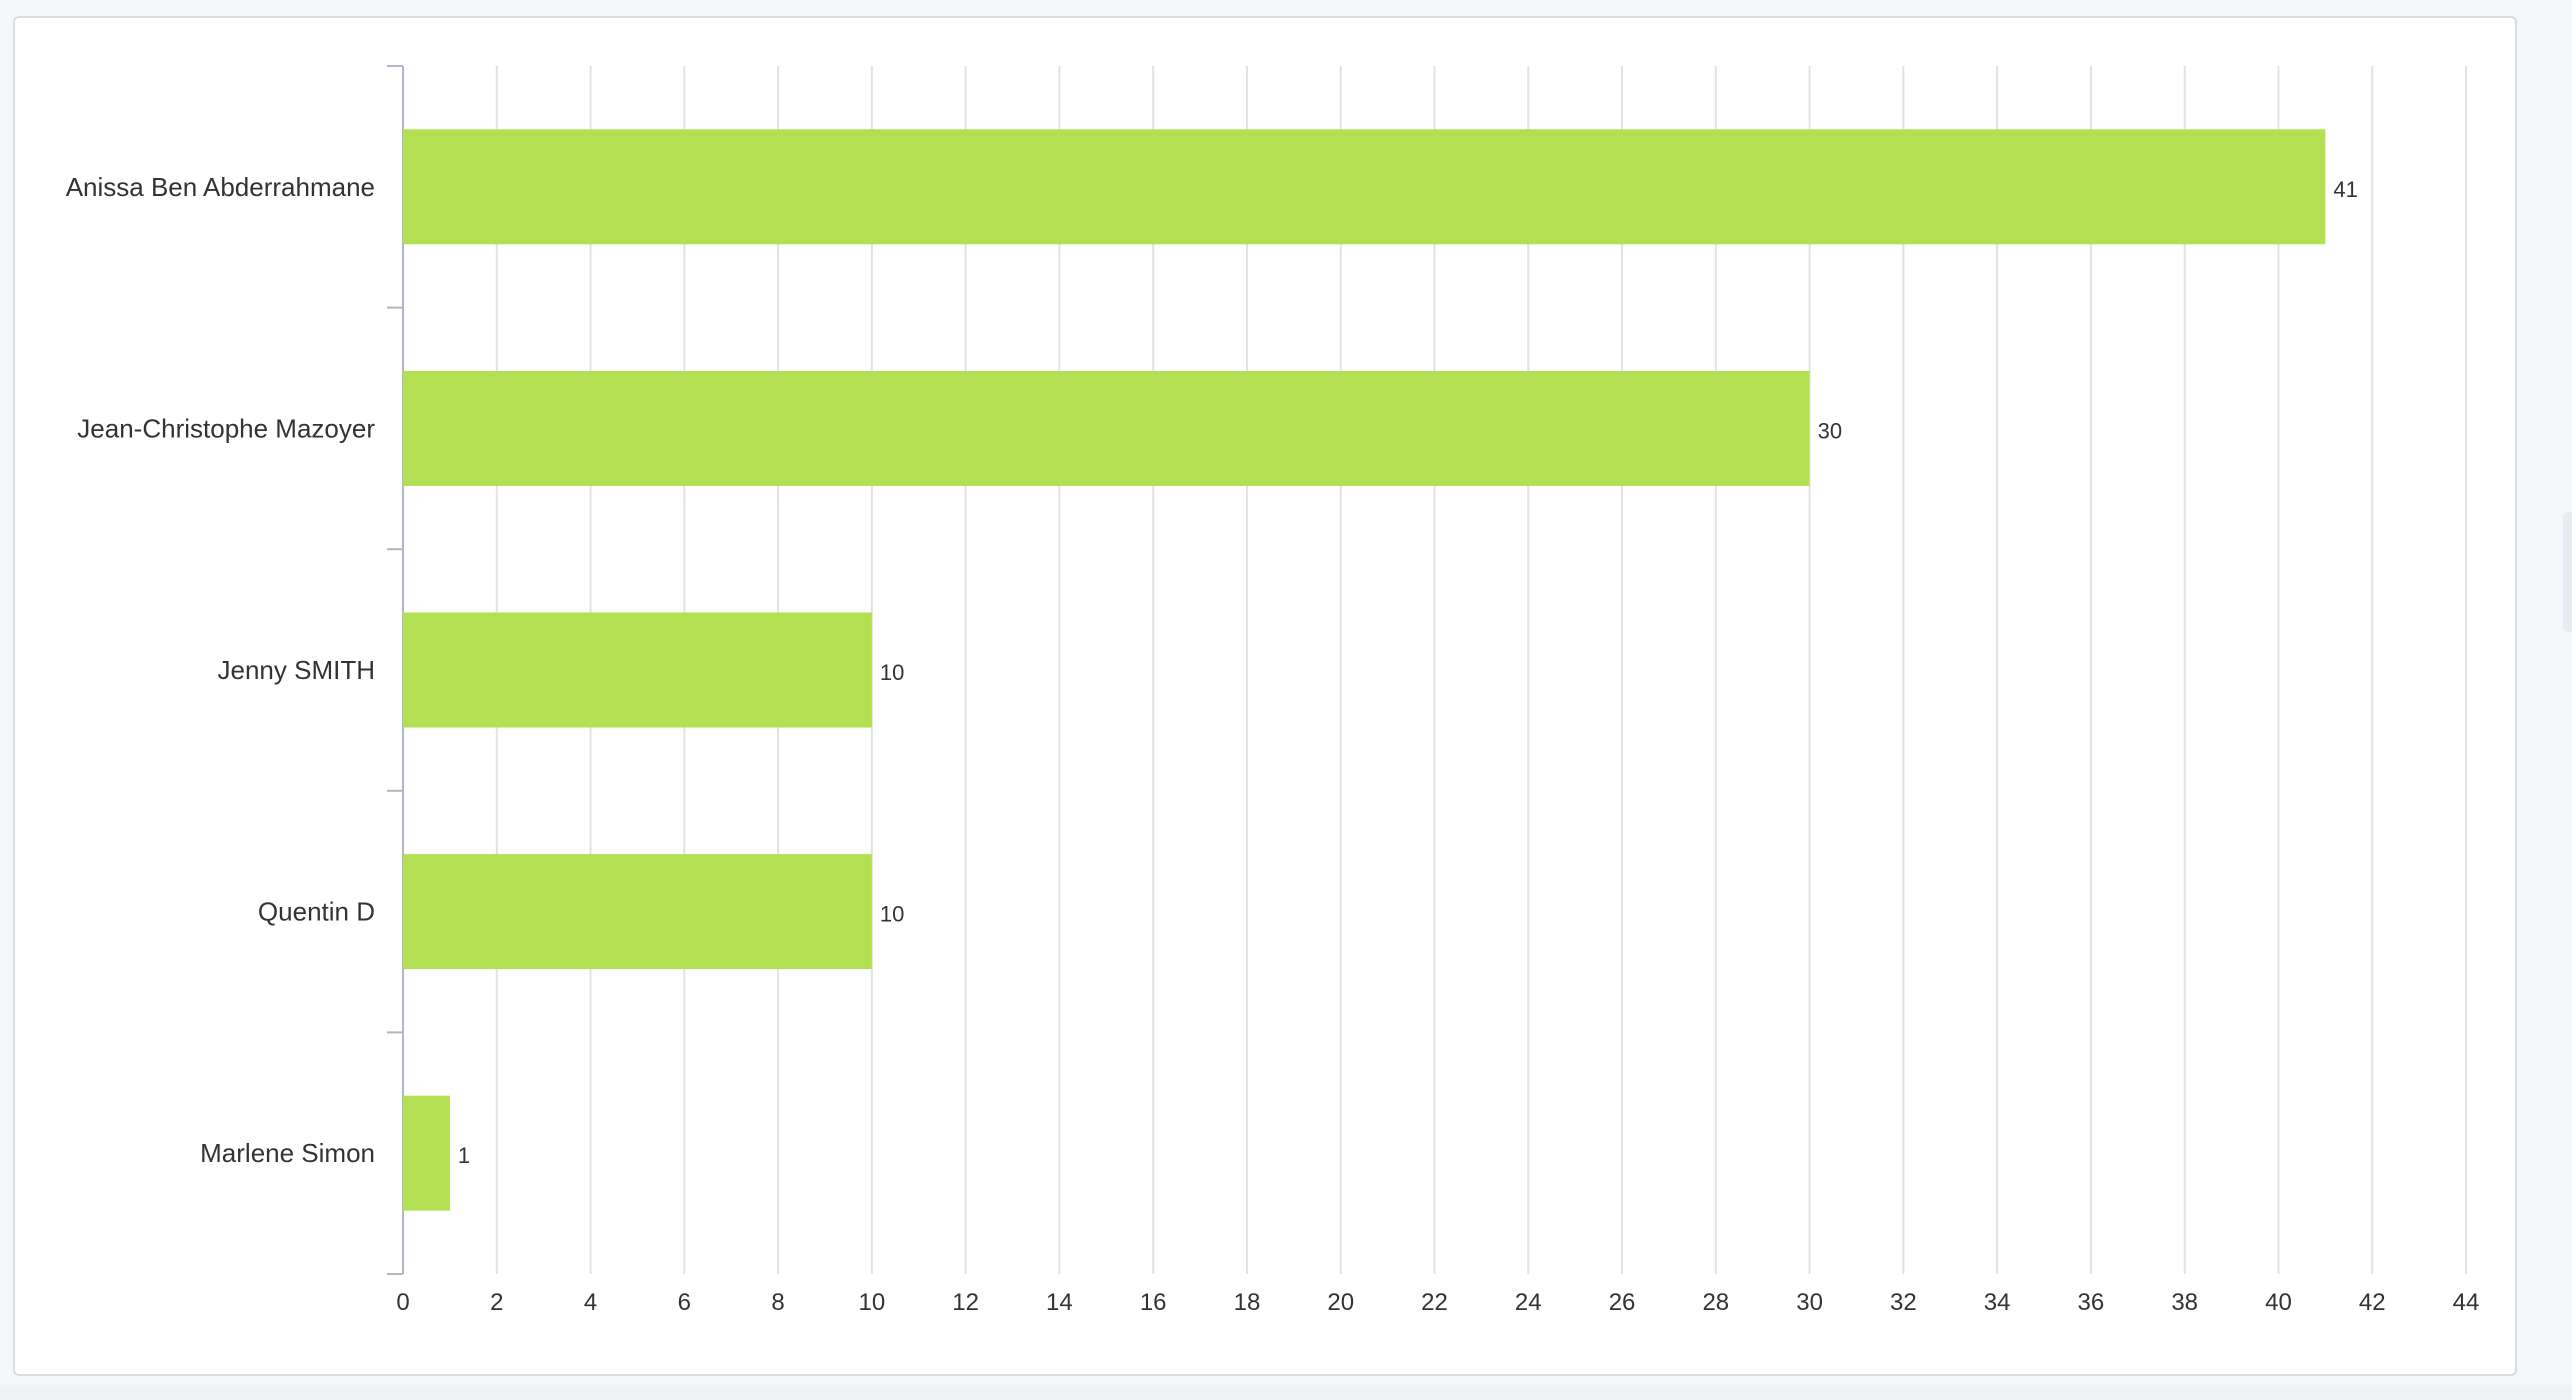  What do you see at coordinates (1153, 1302) in the screenshot?
I see `x-tick-label: 16` at bounding box center [1153, 1302].